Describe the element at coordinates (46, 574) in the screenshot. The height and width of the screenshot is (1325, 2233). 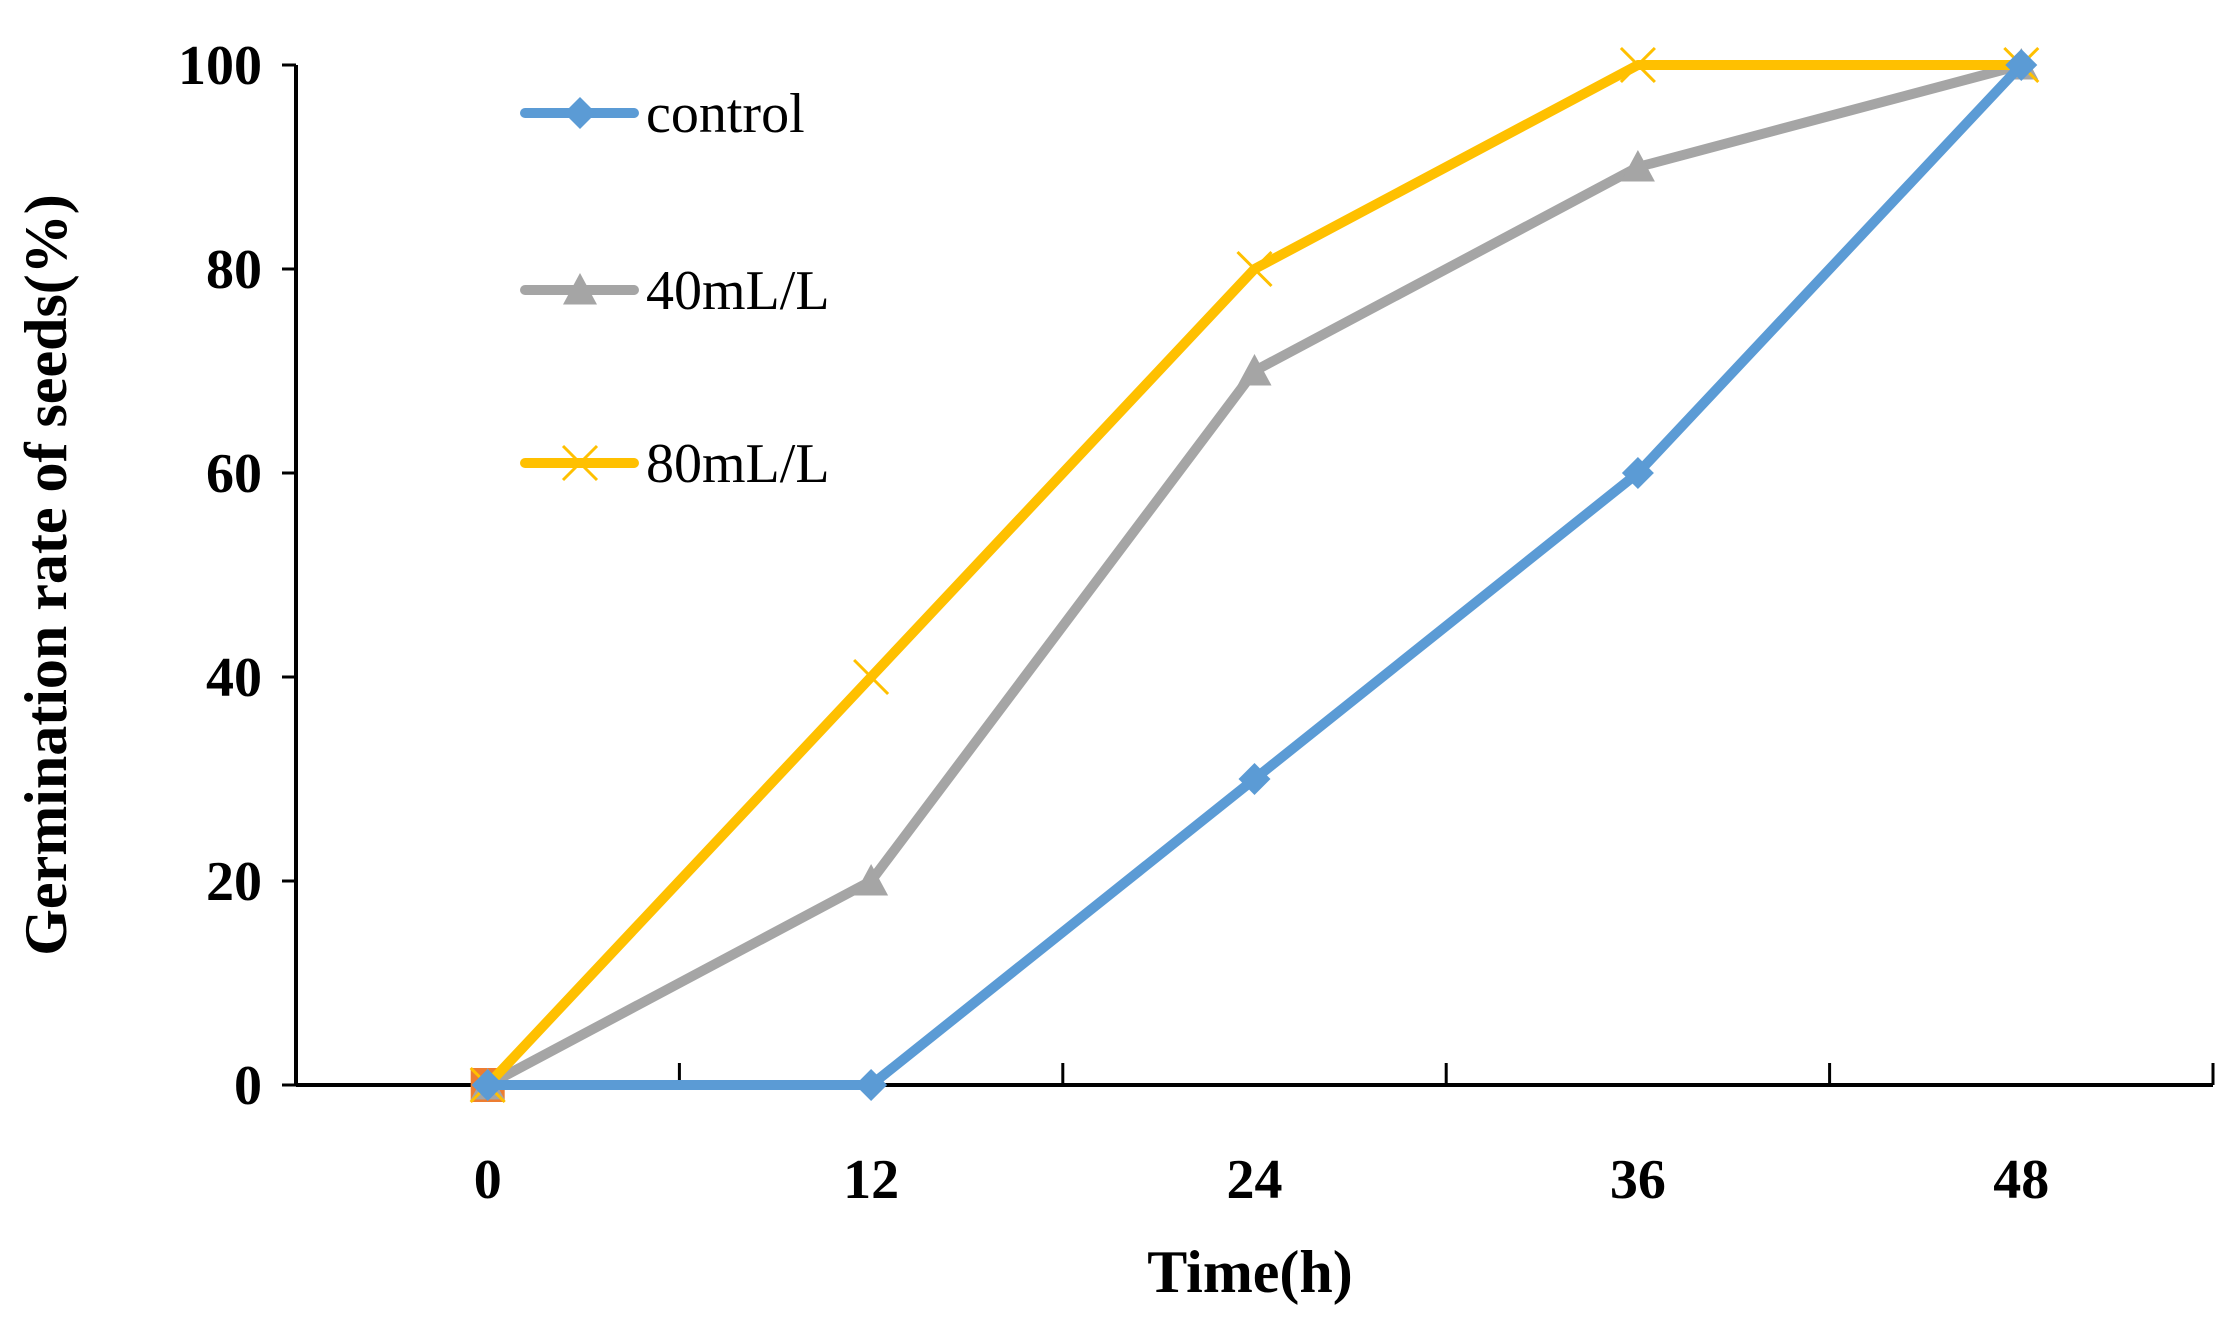
I see `y-axis-title: Germination rate of seeds(%)` at that location.